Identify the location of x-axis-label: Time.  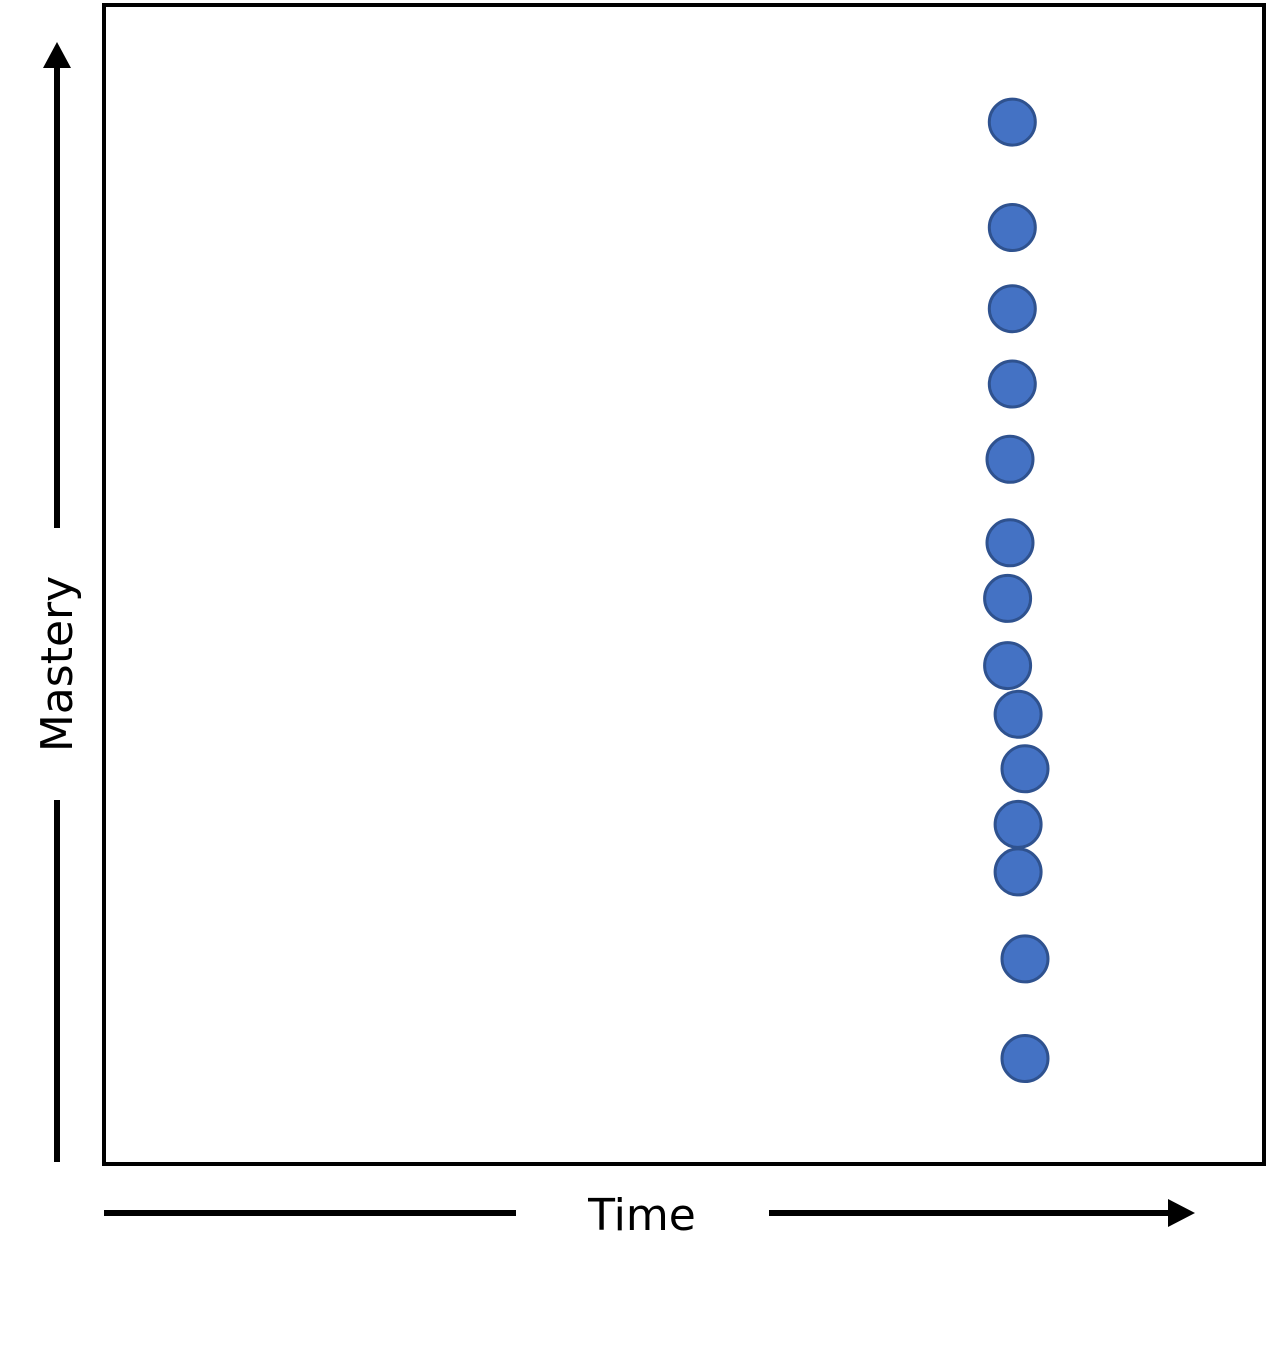
(641, 1215).